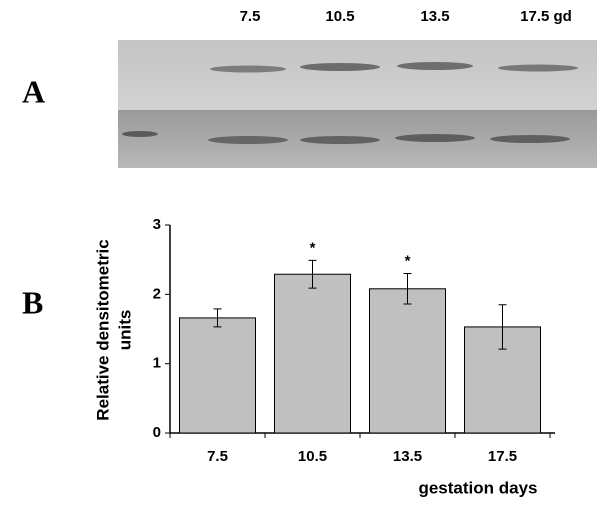 The image size is (600, 505). What do you see at coordinates (546, 16) in the screenshot?
I see `lane-label: 17.5 gd` at bounding box center [546, 16].